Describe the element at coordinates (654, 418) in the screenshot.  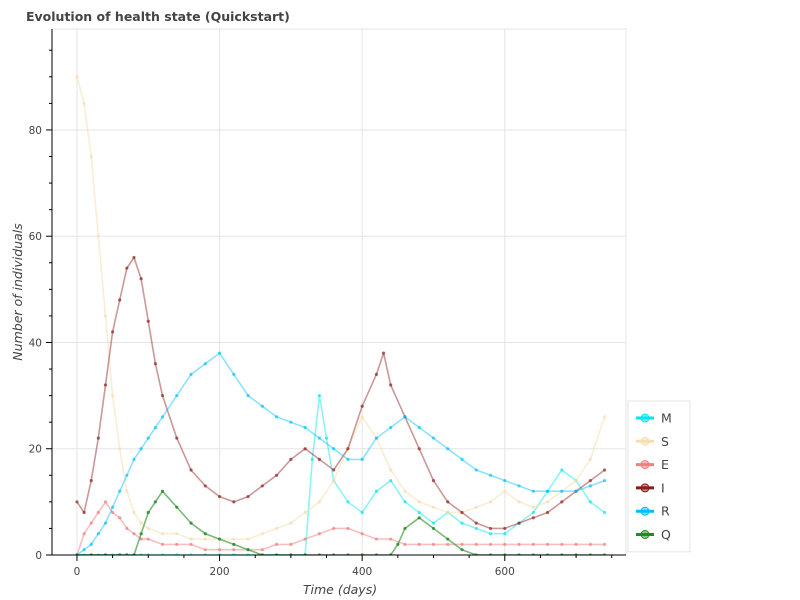
I see `legend-item-M: M` at that location.